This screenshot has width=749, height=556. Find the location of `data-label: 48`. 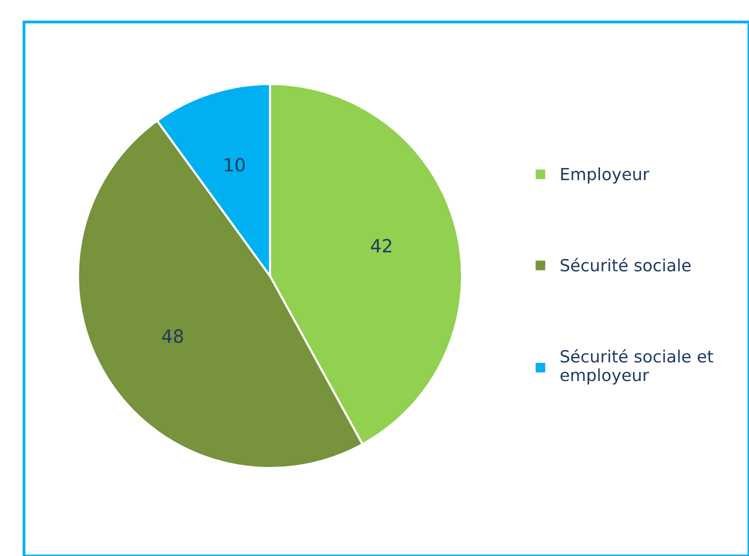

data-label: 48 is located at coordinates (172, 336).